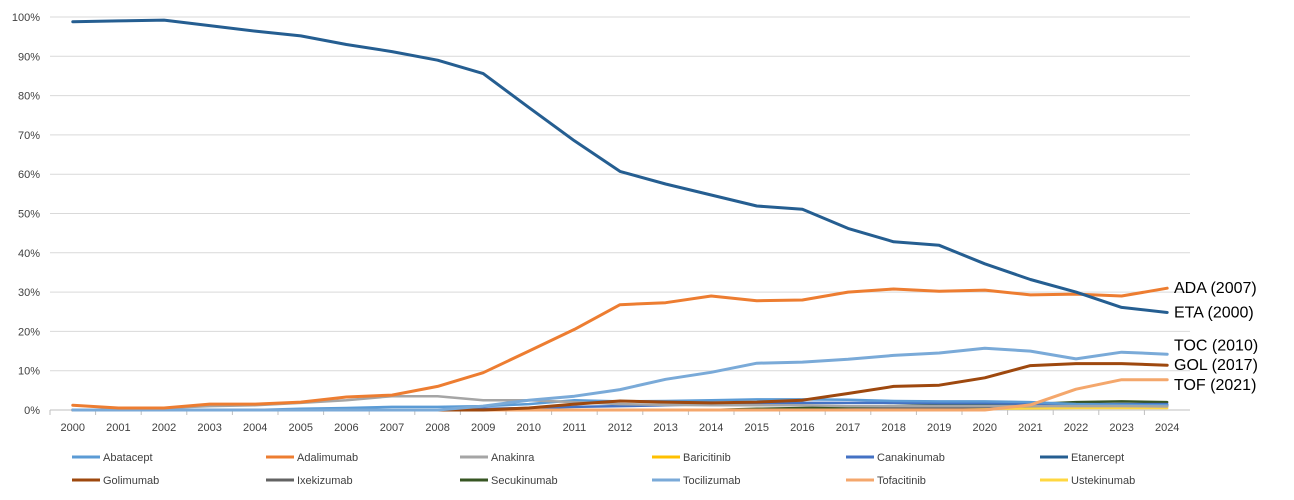  Describe the element at coordinates (1121, 428) in the screenshot. I see `x-tick-label: 2023` at that location.